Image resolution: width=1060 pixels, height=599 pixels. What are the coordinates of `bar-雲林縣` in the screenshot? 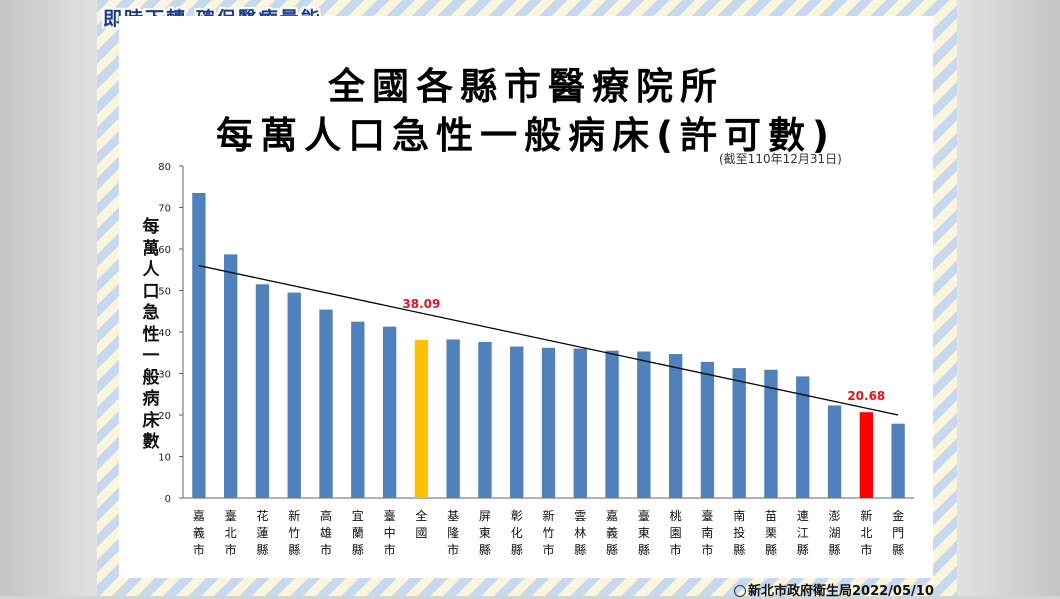 It's located at (580, 423).